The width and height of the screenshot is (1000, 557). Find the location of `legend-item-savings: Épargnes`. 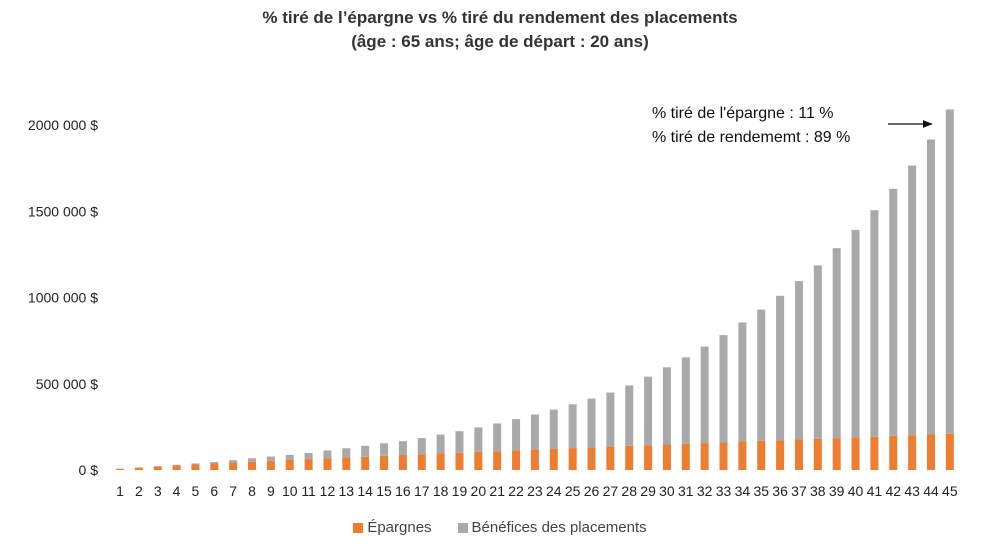

legend-item-savings: Épargnes is located at coordinates (392, 527).